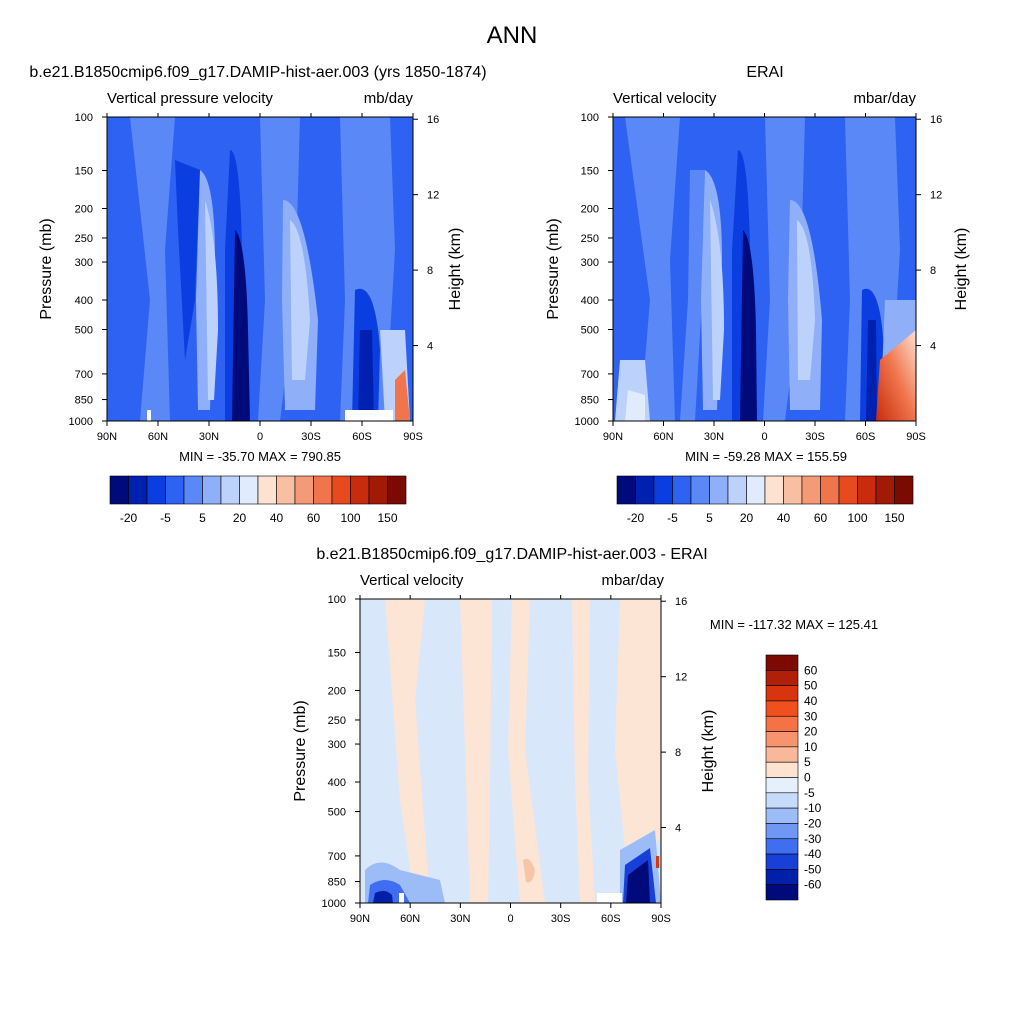 Image resolution: width=1024 pixels, height=1024 pixels. Describe the element at coordinates (129, 518) in the screenshot. I see `colorbar-label: -20` at that location.